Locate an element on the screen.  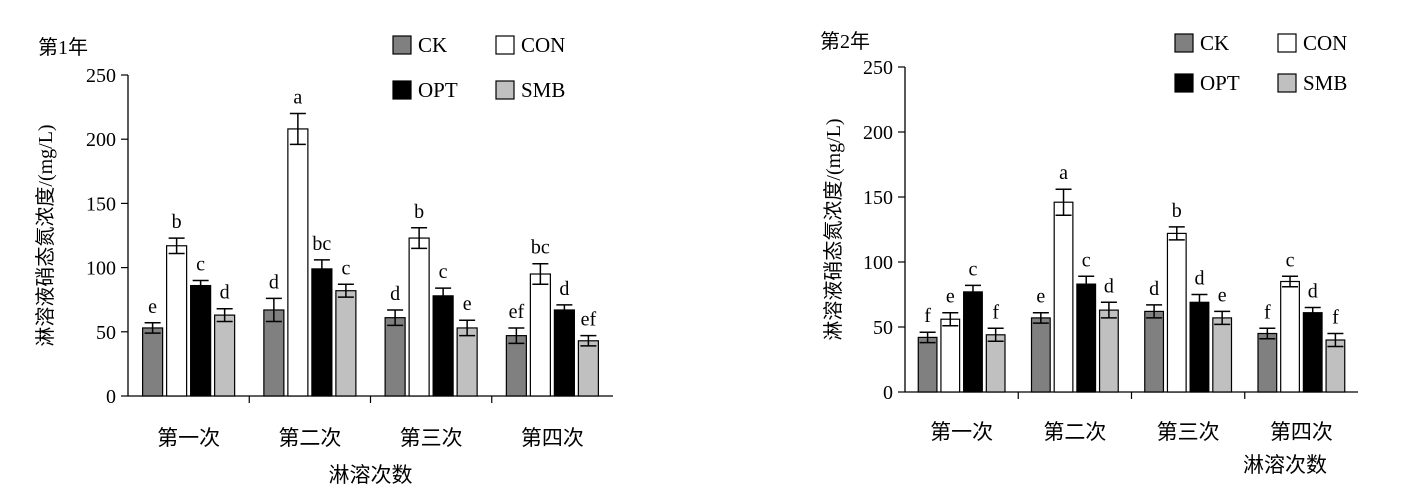
x-tick-label: 第二次 is located at coordinates (1074, 432).